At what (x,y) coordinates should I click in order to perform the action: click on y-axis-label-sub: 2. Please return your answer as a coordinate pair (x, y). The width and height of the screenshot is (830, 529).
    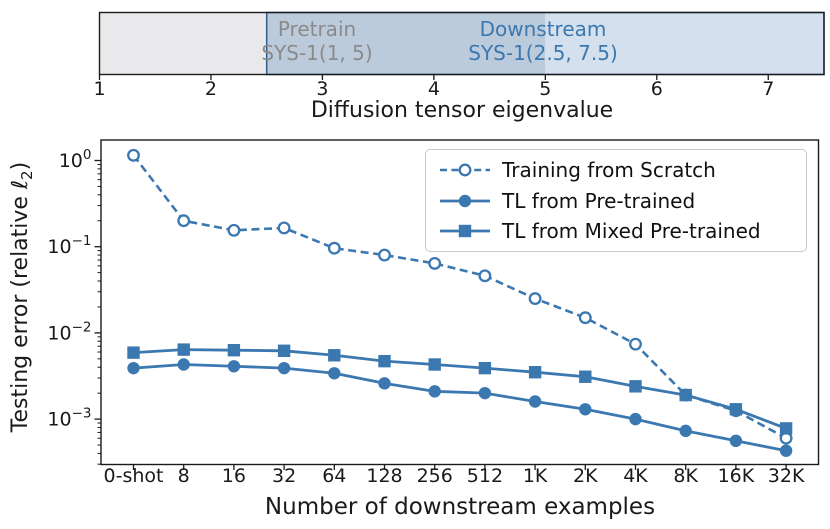
    Looking at the image, I should click on (27, 175).